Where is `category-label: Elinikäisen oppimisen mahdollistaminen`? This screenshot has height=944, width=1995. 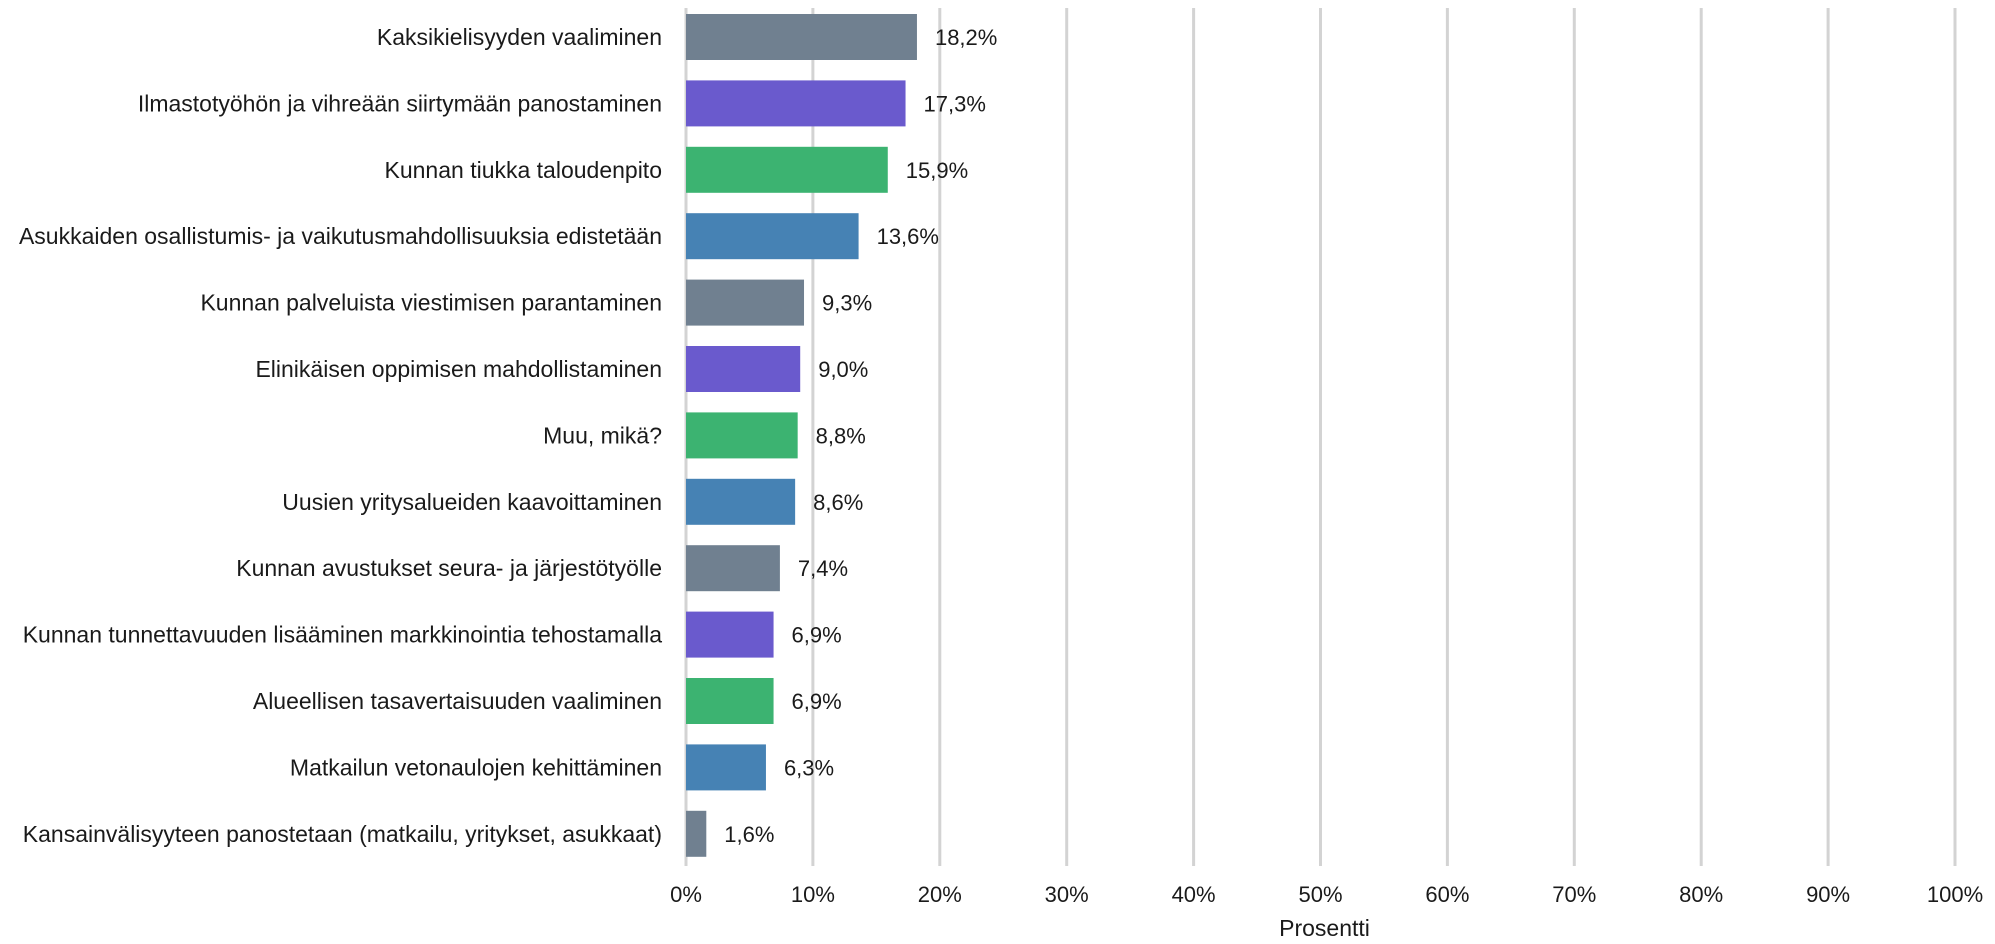
category-label: Elinikäisen oppimisen mahdollistaminen is located at coordinates (458, 369).